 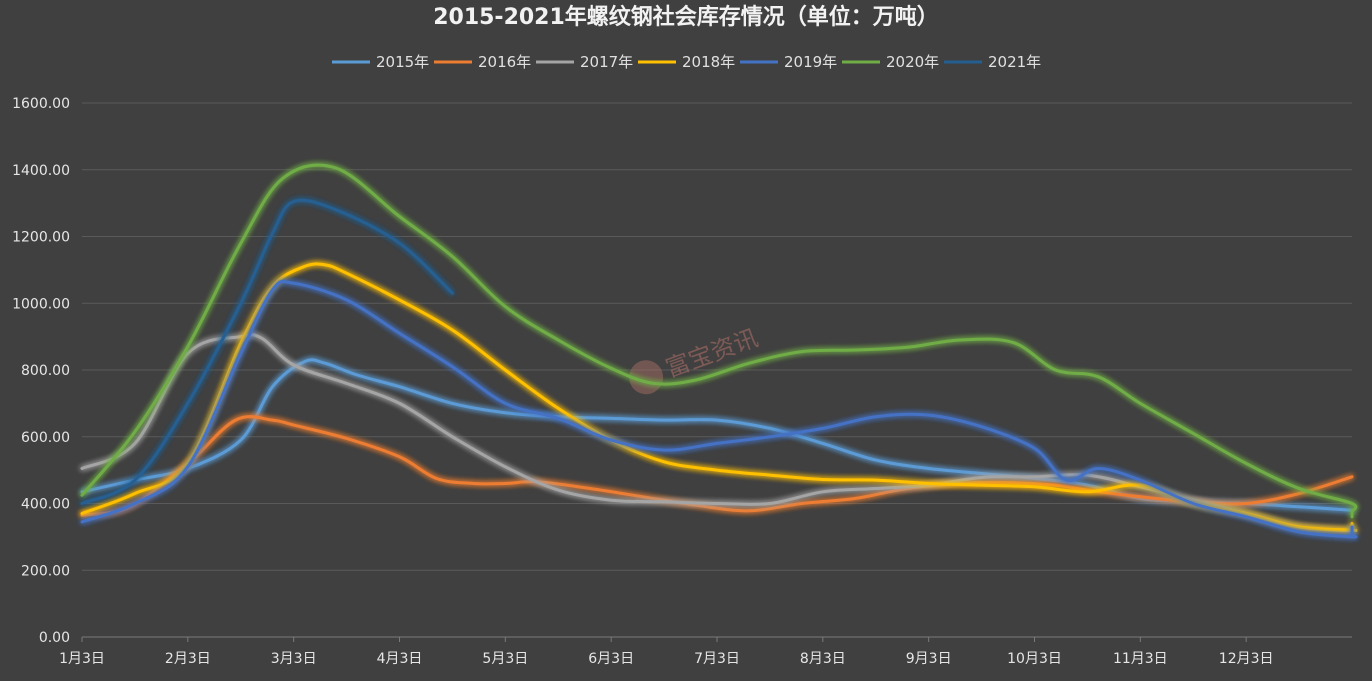 I want to click on legend-label: 2020年, so click(x=912, y=62).